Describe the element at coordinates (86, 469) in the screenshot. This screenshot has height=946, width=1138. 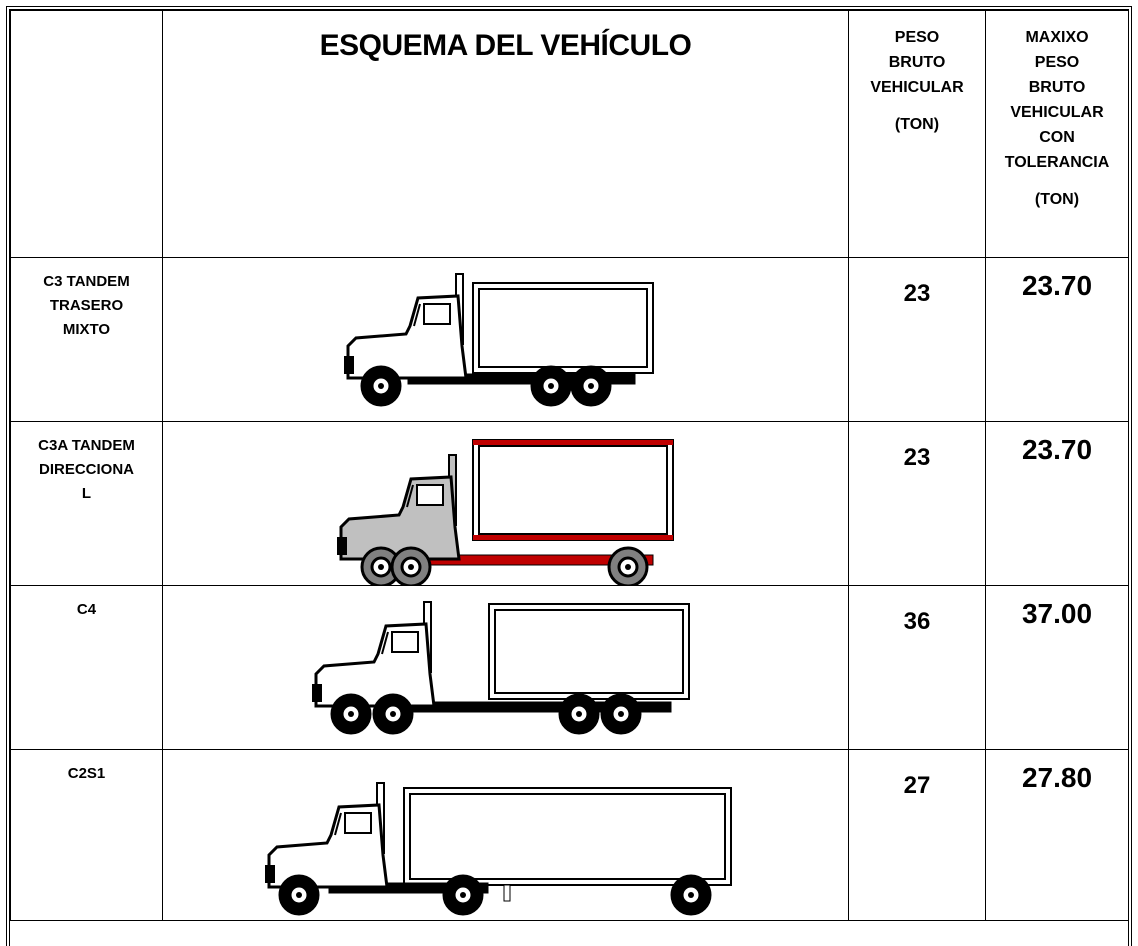
I see `vehicle-class: DIRECCIONA` at that location.